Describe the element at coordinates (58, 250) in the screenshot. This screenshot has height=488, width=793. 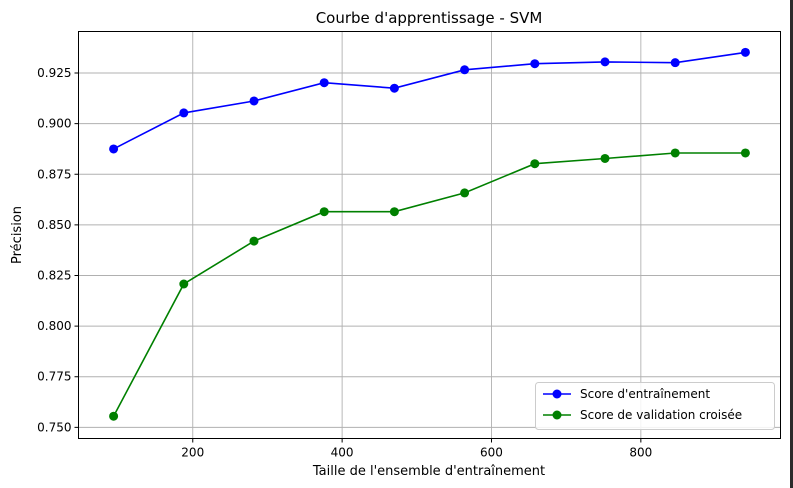
I see `y-axis-ticks: 0.750 0.775 0.800 0.825 0.850 0.875 0.900 0.925` at that location.